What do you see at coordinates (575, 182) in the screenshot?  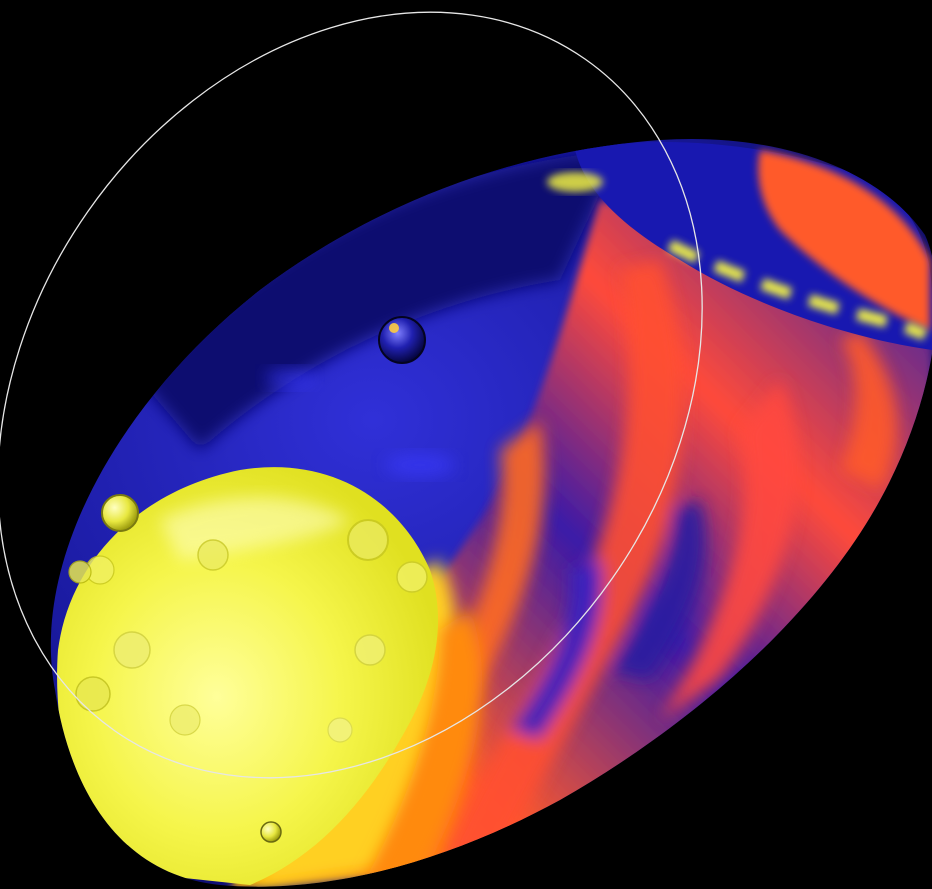 I see `top-glint` at bounding box center [575, 182].